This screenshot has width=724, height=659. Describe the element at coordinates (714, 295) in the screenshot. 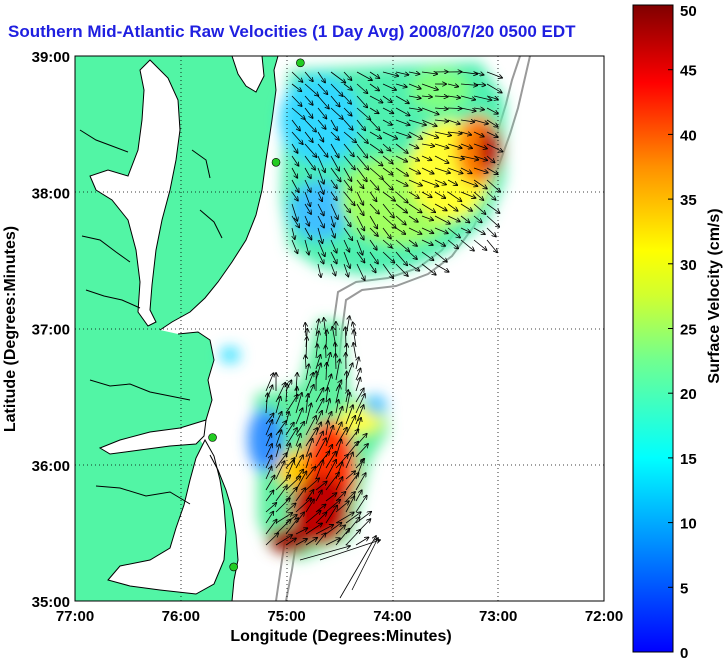

I see `colorbar-label: Surface Velocity (cm/s)` at that location.